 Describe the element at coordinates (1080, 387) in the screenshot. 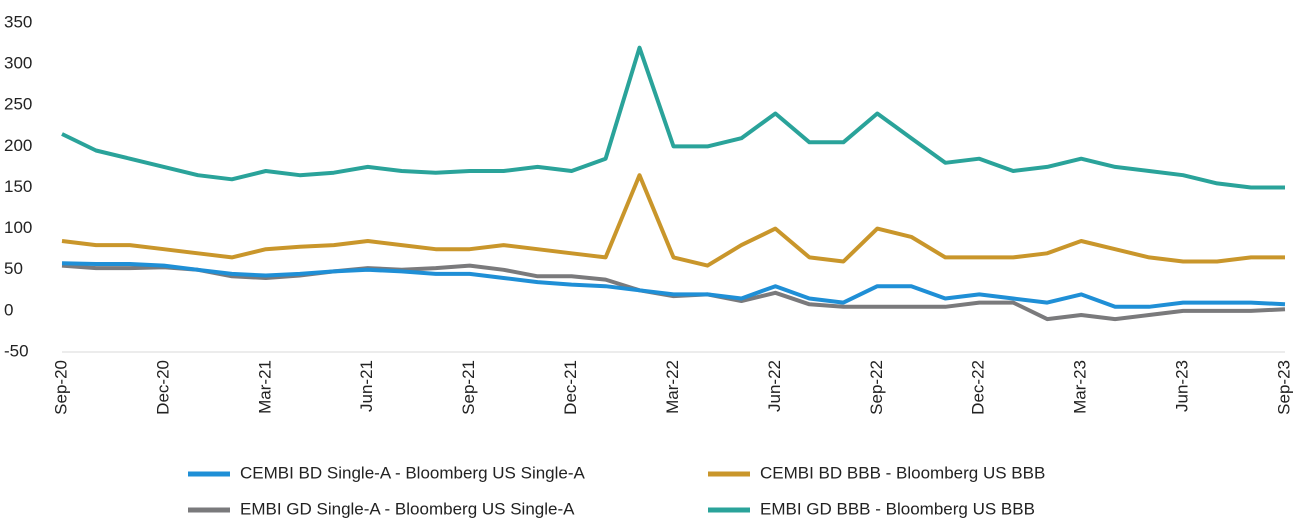

I see `x-tick-label: Mar-23` at that location.